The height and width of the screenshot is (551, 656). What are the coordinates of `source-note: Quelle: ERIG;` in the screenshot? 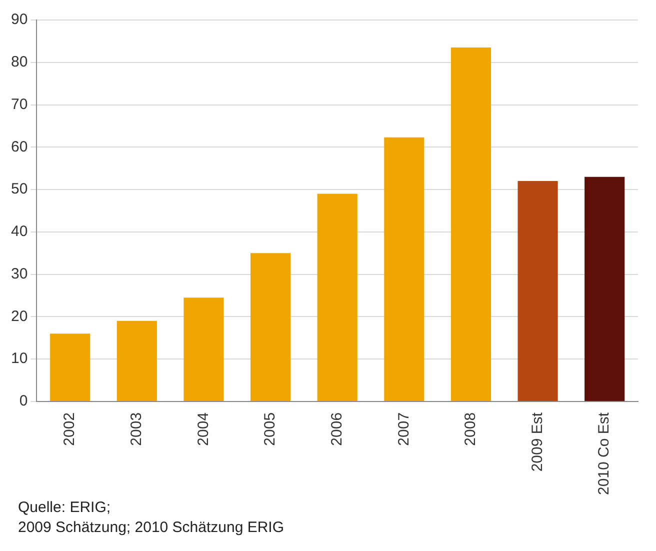 It's located at (65, 508).